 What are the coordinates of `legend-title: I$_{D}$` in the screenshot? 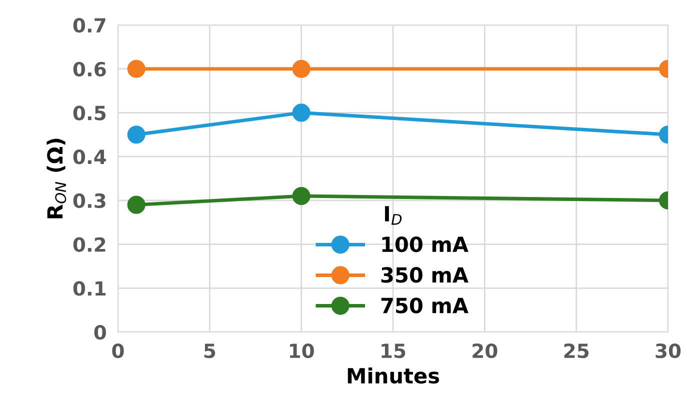 It's located at (393, 215).